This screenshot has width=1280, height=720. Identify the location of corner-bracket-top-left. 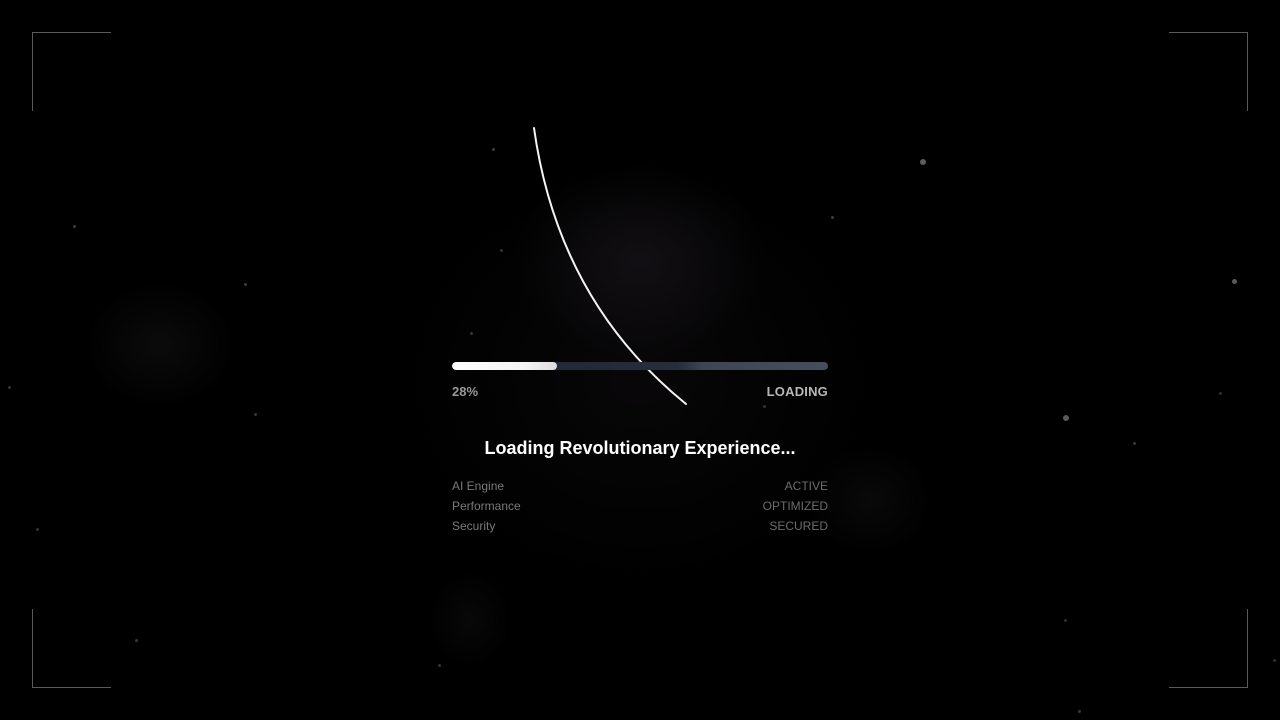
(71, 71).